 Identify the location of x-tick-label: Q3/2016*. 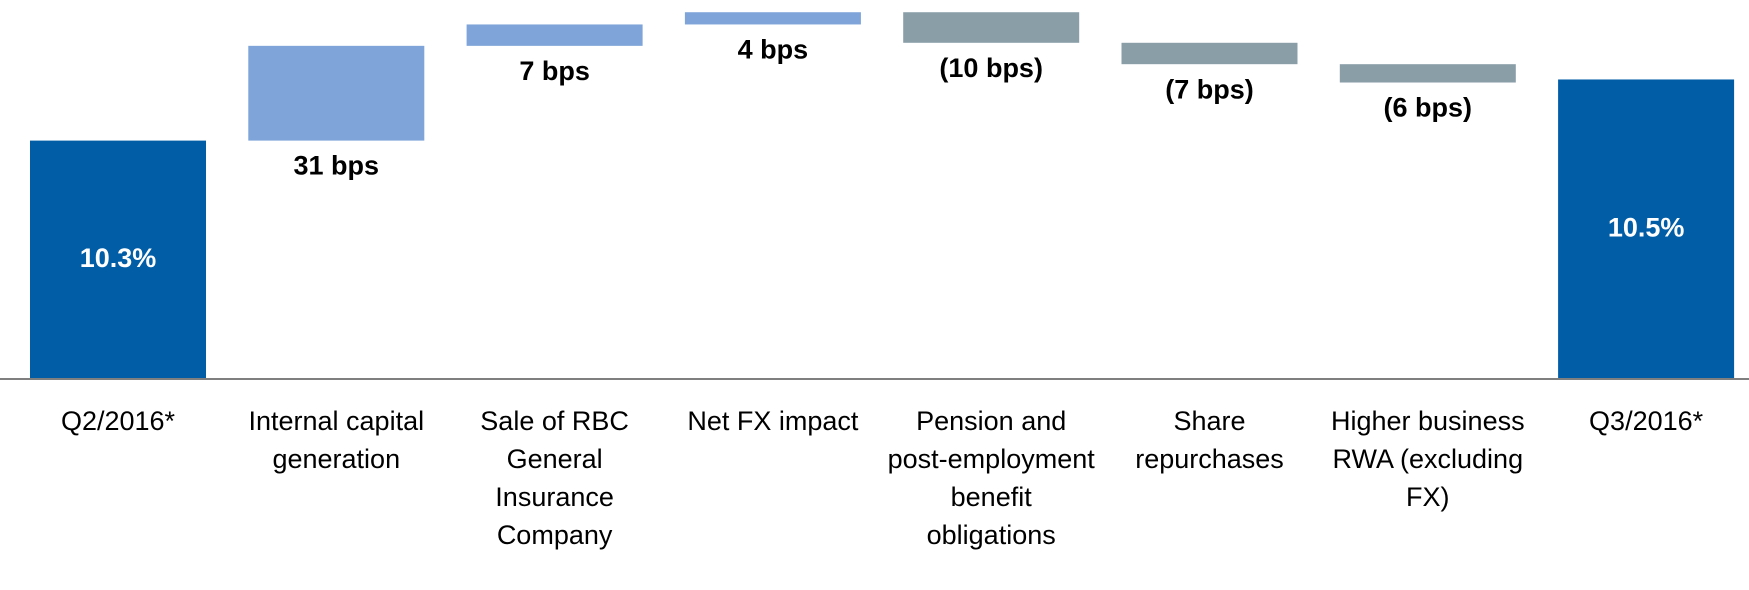
(1646, 421).